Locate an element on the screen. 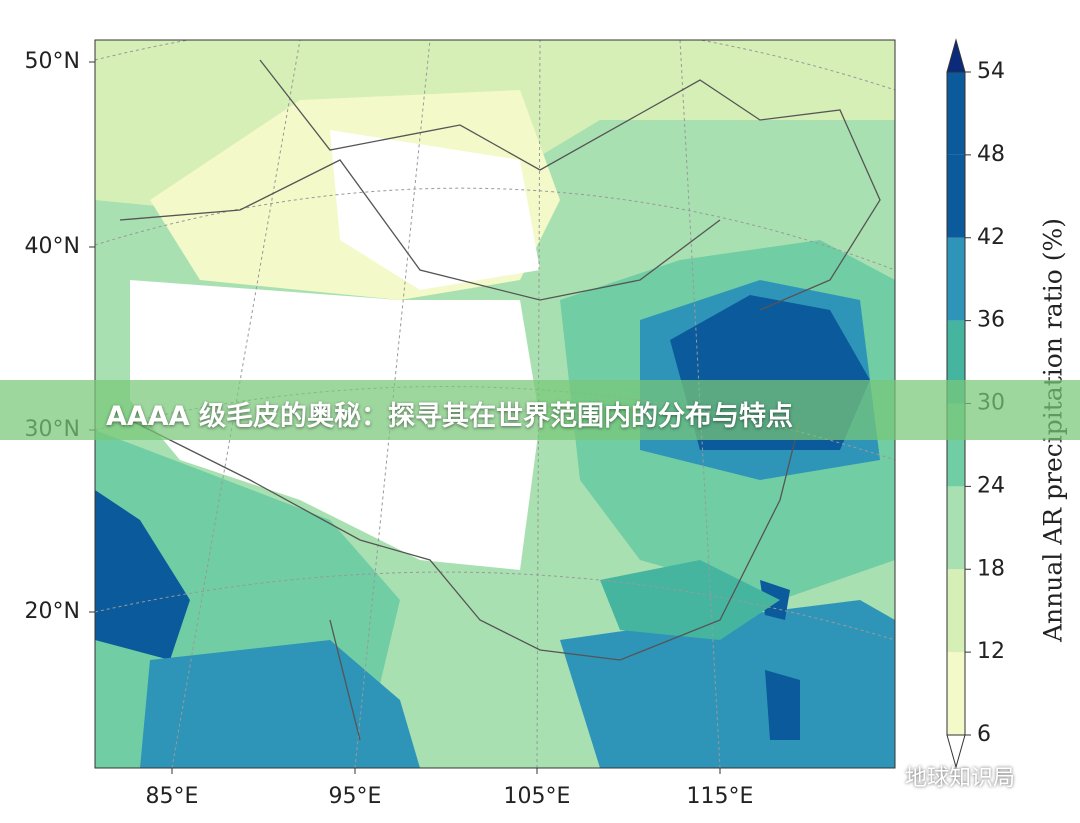 The height and width of the screenshot is (823, 1080). colorbar-tick-label: 18 is located at coordinates (991, 568).